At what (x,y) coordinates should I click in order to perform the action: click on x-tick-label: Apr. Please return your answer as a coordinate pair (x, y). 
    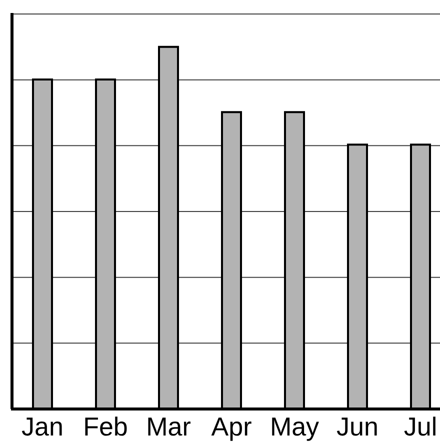
    Looking at the image, I should click on (231, 426).